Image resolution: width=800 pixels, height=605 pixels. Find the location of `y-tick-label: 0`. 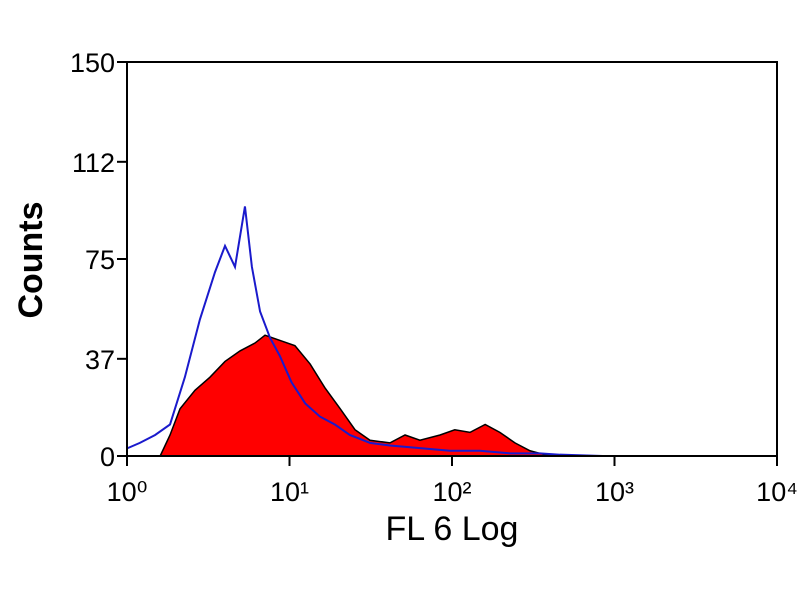

y-tick-label: 0 is located at coordinates (107, 457).